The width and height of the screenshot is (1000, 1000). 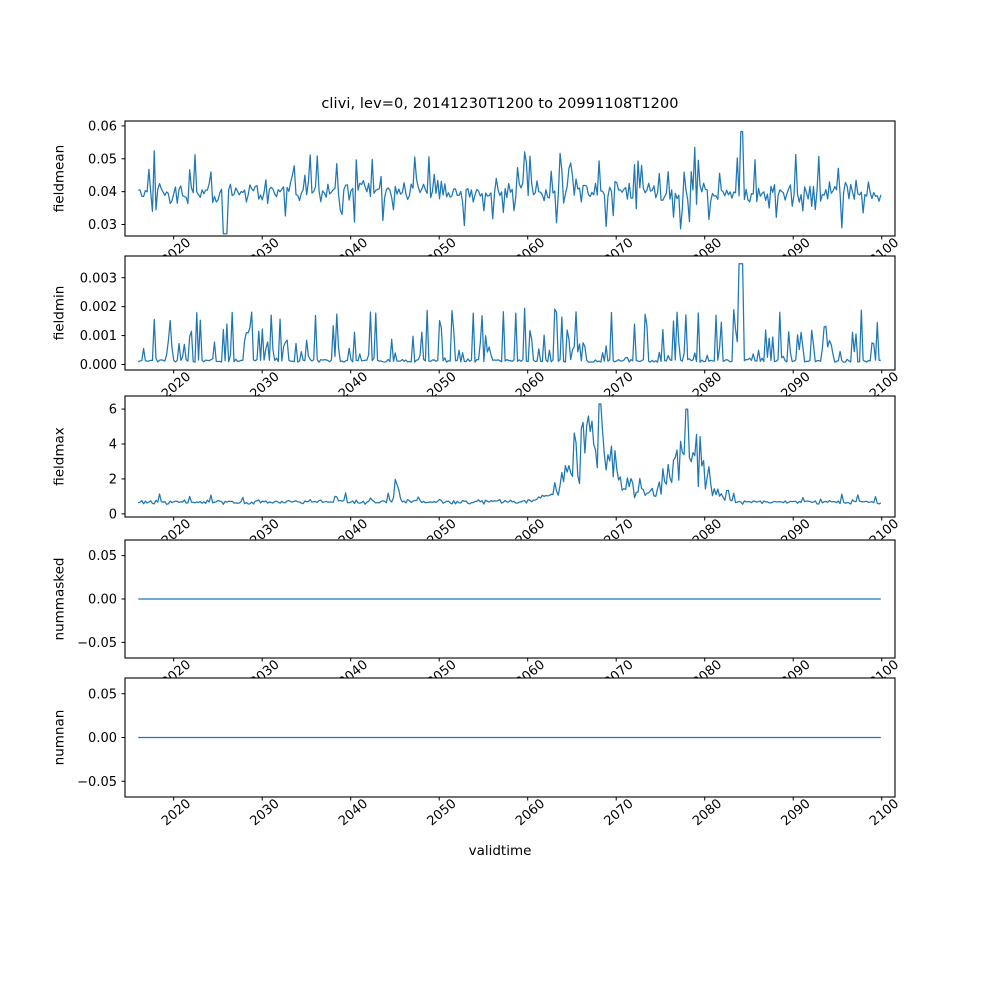 I want to click on data-line-fieldmax, so click(x=510, y=454).